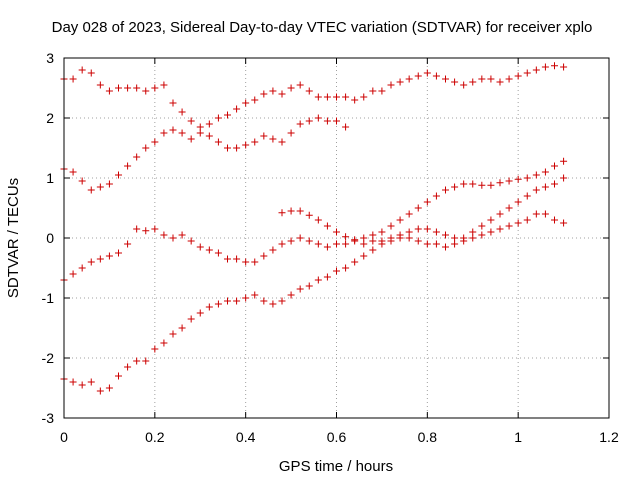 This screenshot has width=640, height=480. Describe the element at coordinates (339, 437) in the screenshot. I see `x-tick-labels: 0 0.2 0.4 0.6 0.8 1 1.2` at that location.